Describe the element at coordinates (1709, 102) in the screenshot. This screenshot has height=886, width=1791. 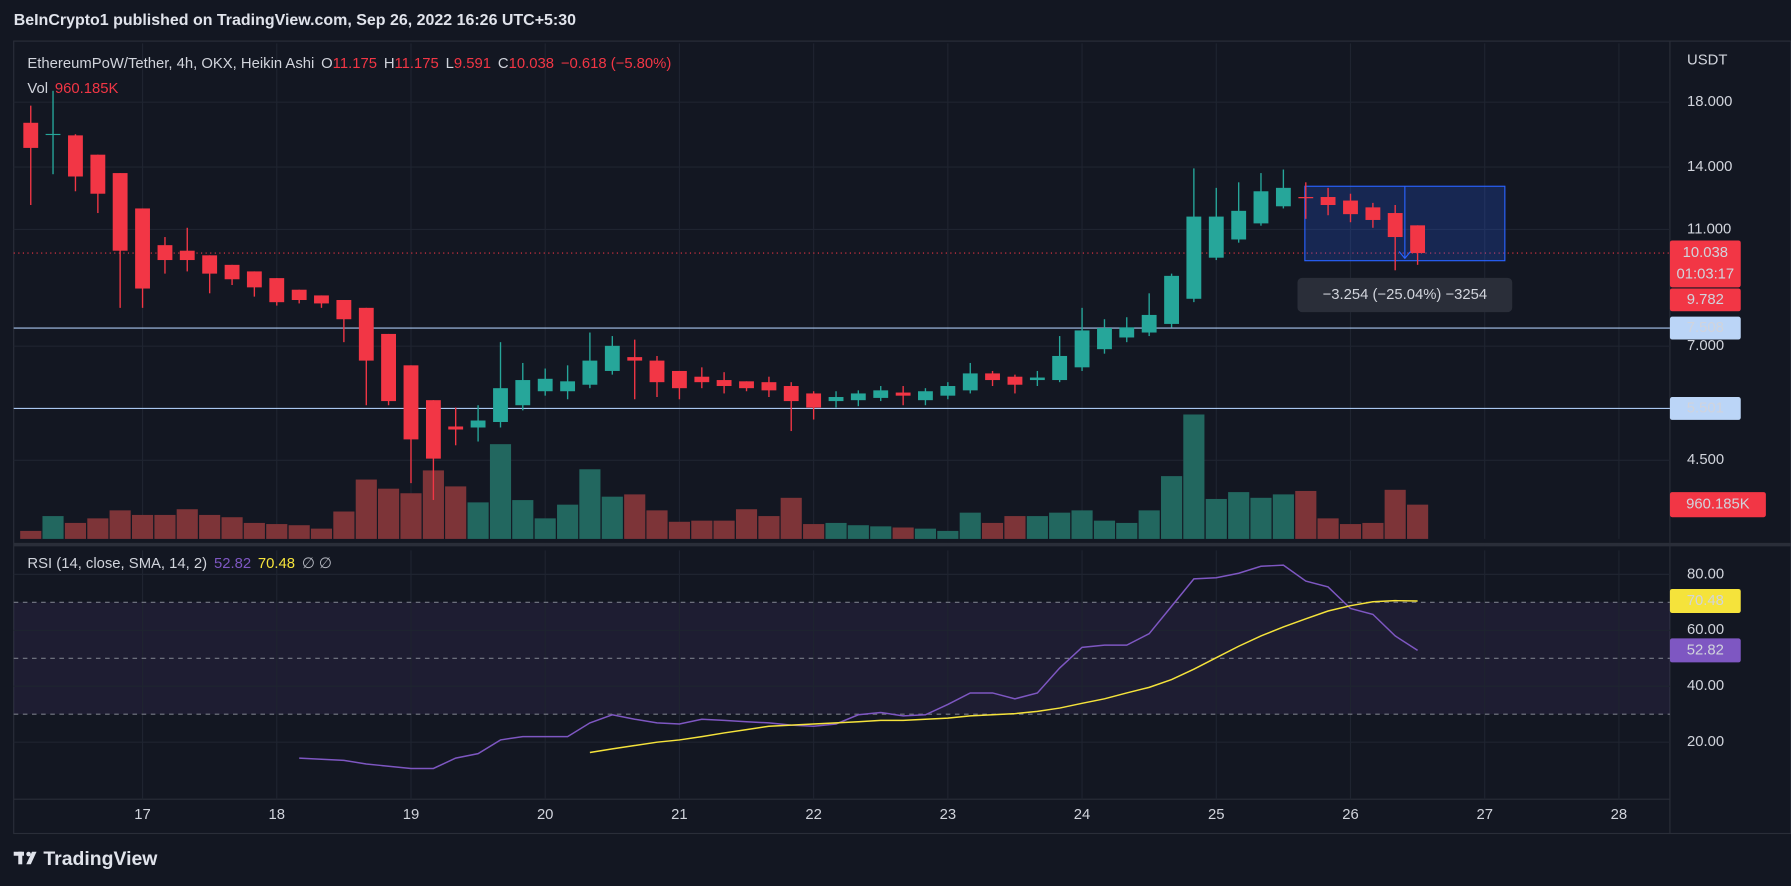
I see `y-tick-label: 18.000` at that location.